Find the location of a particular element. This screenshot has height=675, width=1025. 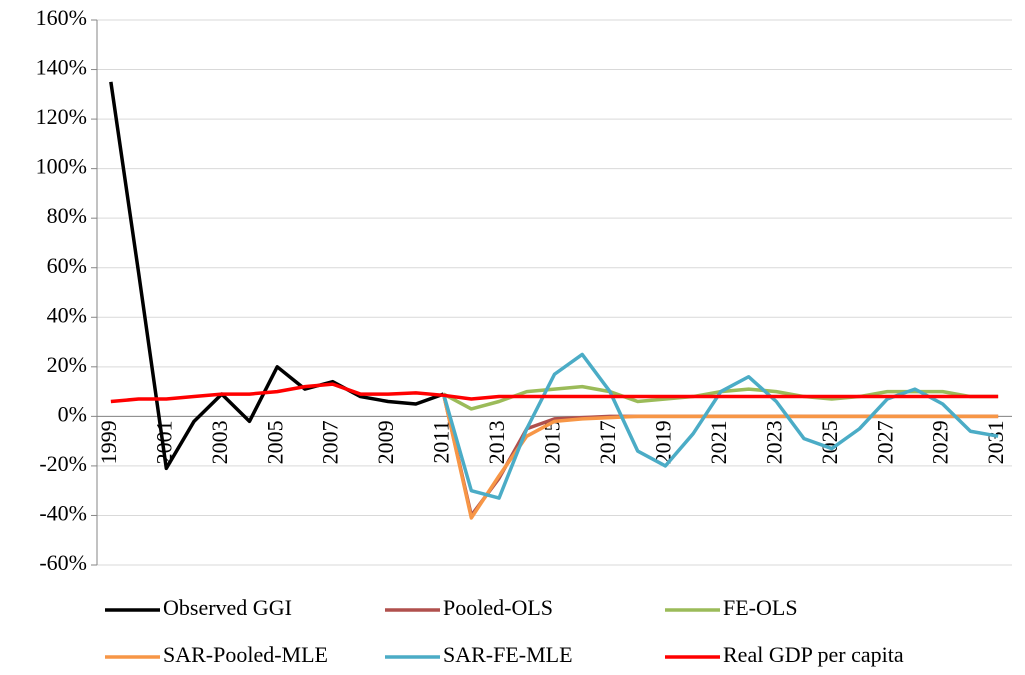

x-tick-label: 2009 is located at coordinates (385, 442).